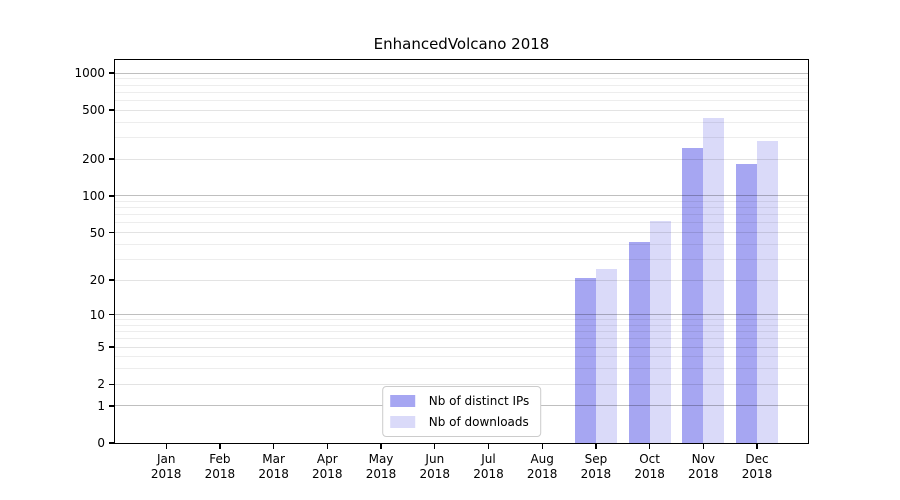 The image size is (900, 500). I want to click on legend-item-distinct-ips: Nb of distinct IPs, so click(459, 401).